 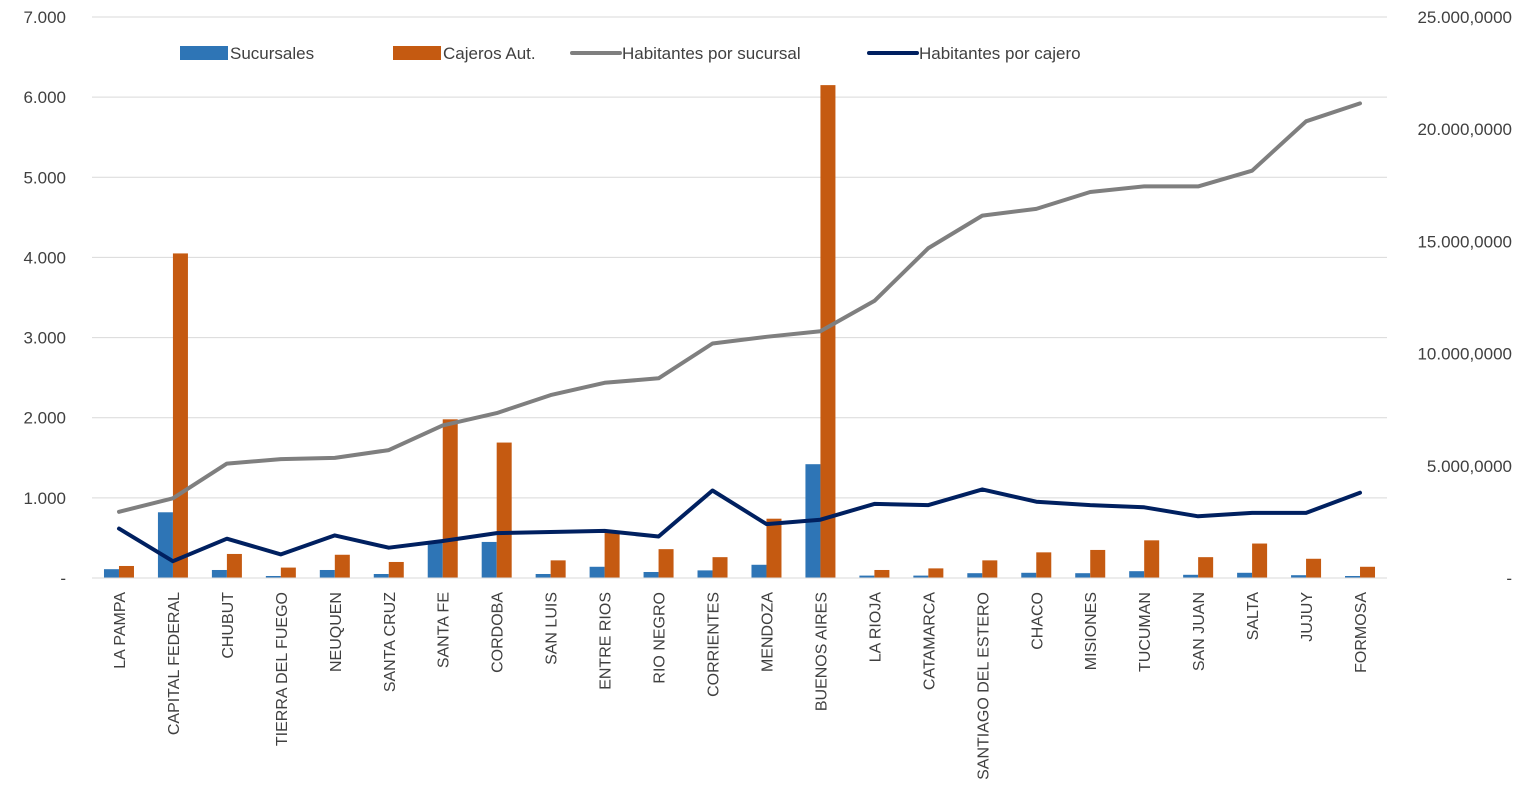 What do you see at coordinates (739, 525) in the screenshot?
I see `line-habitantes-por-cajero` at bounding box center [739, 525].